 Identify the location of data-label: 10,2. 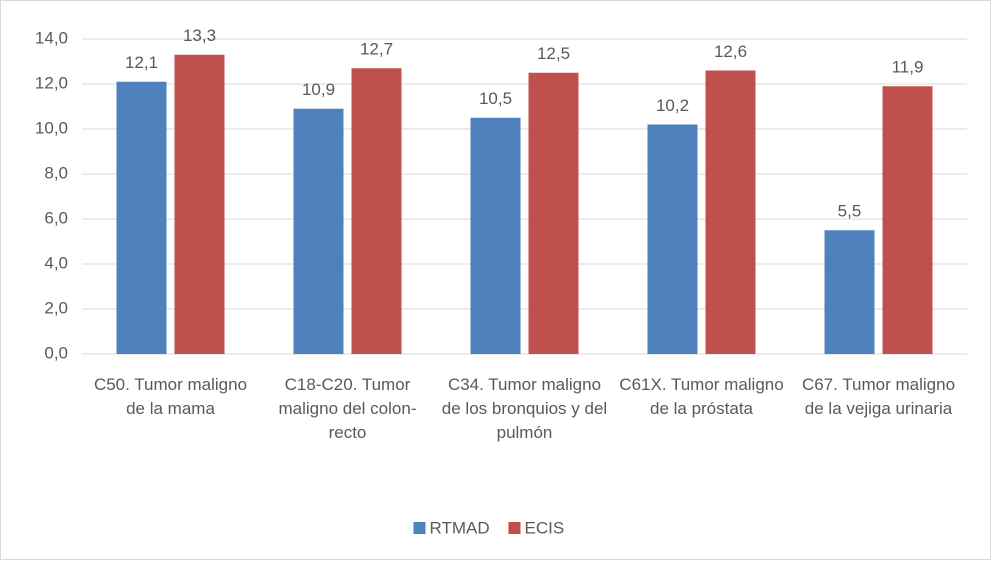
(672, 105).